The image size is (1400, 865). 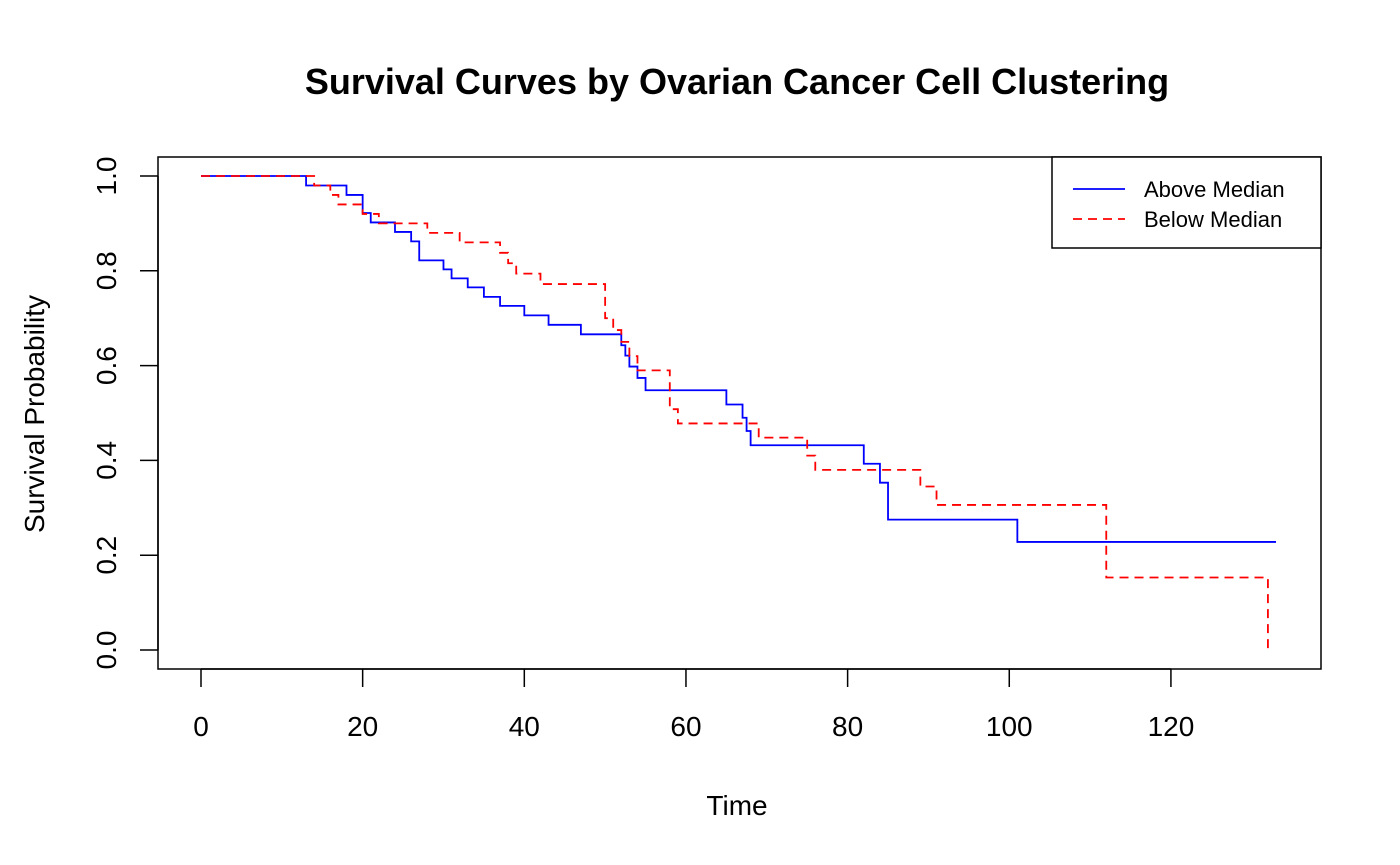 I want to click on x-tick-label: 100, so click(x=1009, y=726).